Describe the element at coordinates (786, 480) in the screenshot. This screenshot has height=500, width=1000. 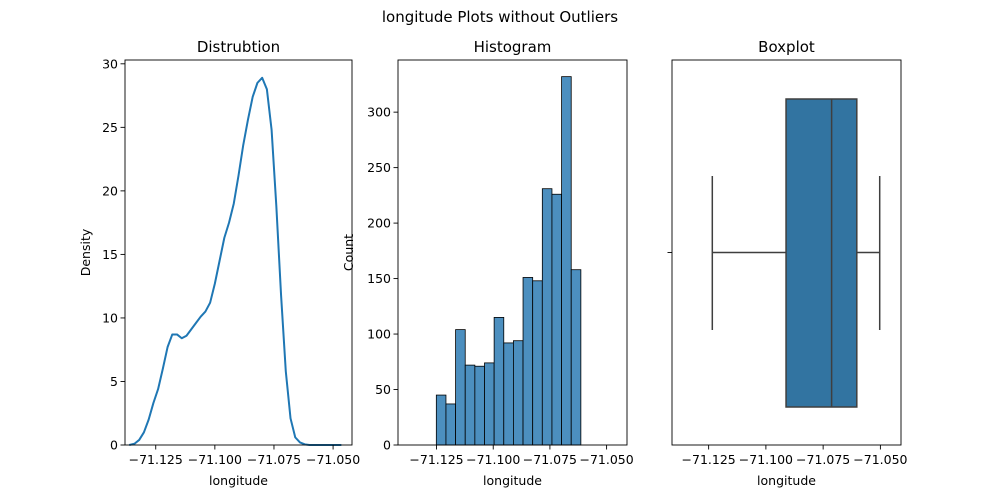
I see `boxplot-xlabel: longitude` at that location.